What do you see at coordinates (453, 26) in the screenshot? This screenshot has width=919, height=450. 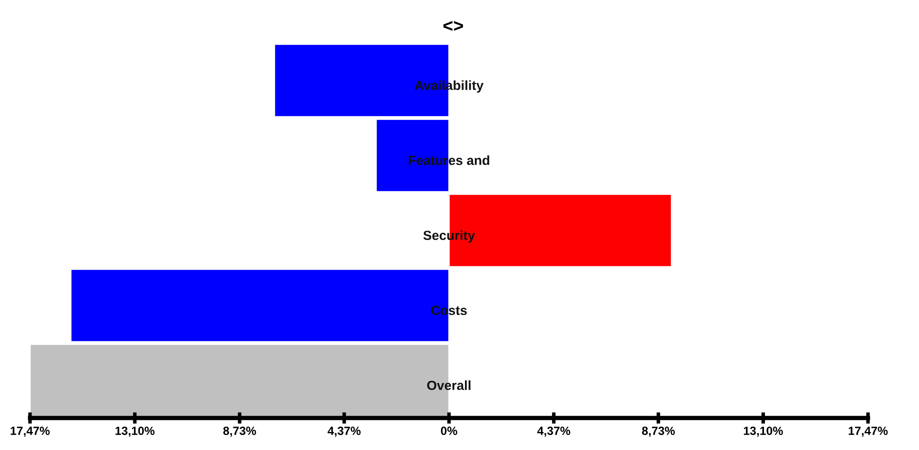 I see `chart-title: <>` at bounding box center [453, 26].